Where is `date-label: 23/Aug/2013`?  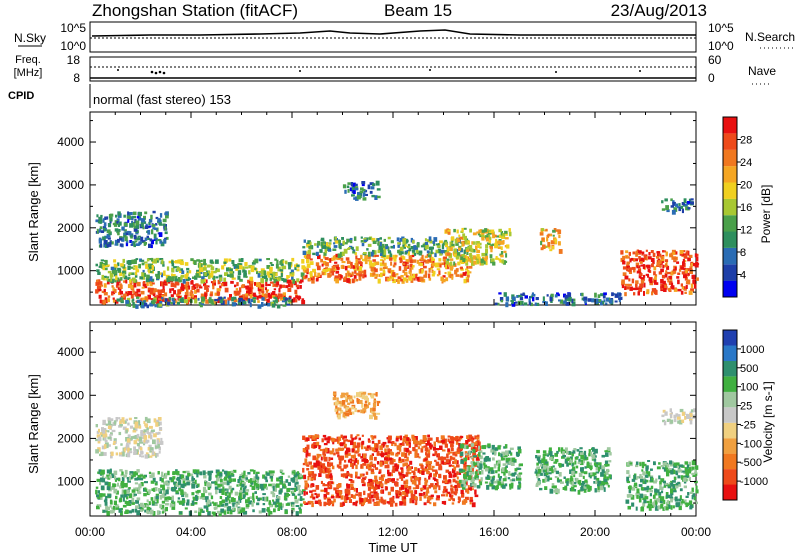 date-label: 23/Aug/2013 is located at coordinates (659, 10).